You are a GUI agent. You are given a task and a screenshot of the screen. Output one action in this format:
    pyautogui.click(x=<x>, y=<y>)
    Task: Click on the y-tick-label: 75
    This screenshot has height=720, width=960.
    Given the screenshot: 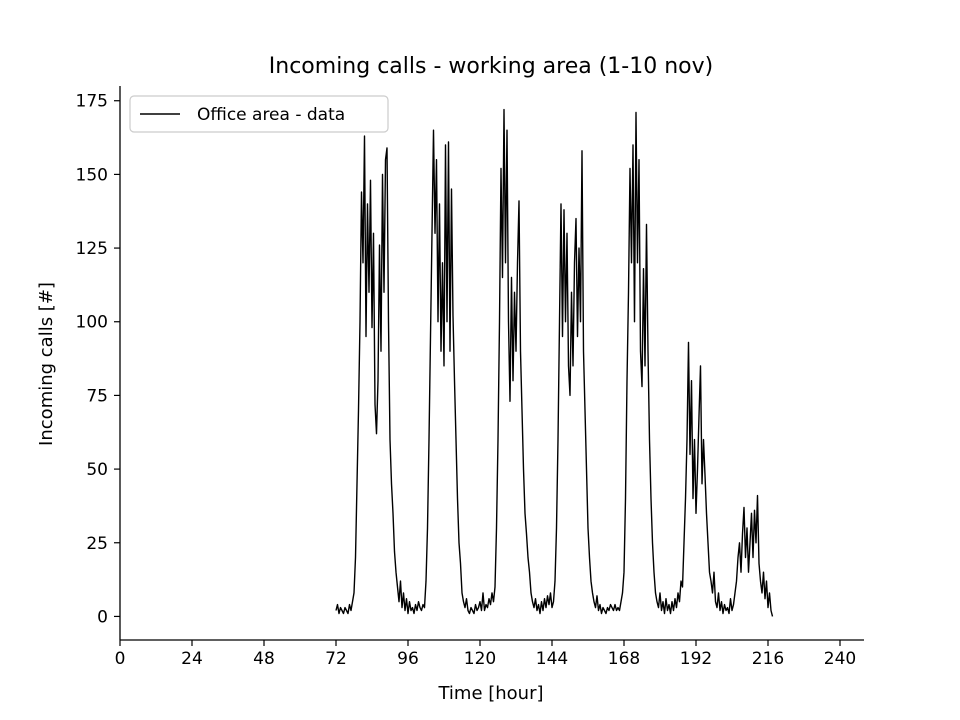 What is the action you would take?
    pyautogui.click(x=97, y=396)
    